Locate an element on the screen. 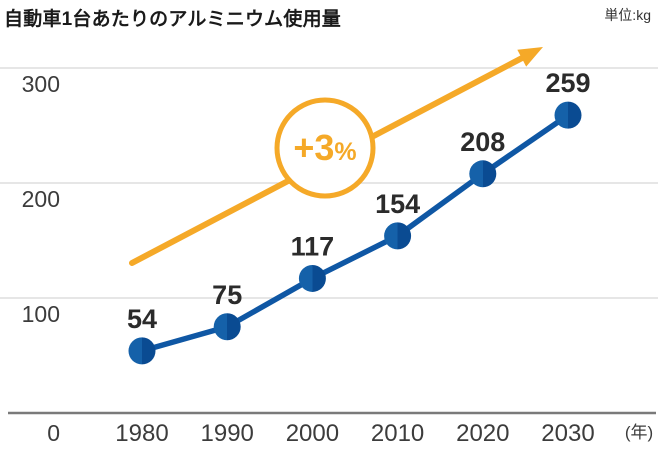  value-label: 54 is located at coordinates (142, 319).